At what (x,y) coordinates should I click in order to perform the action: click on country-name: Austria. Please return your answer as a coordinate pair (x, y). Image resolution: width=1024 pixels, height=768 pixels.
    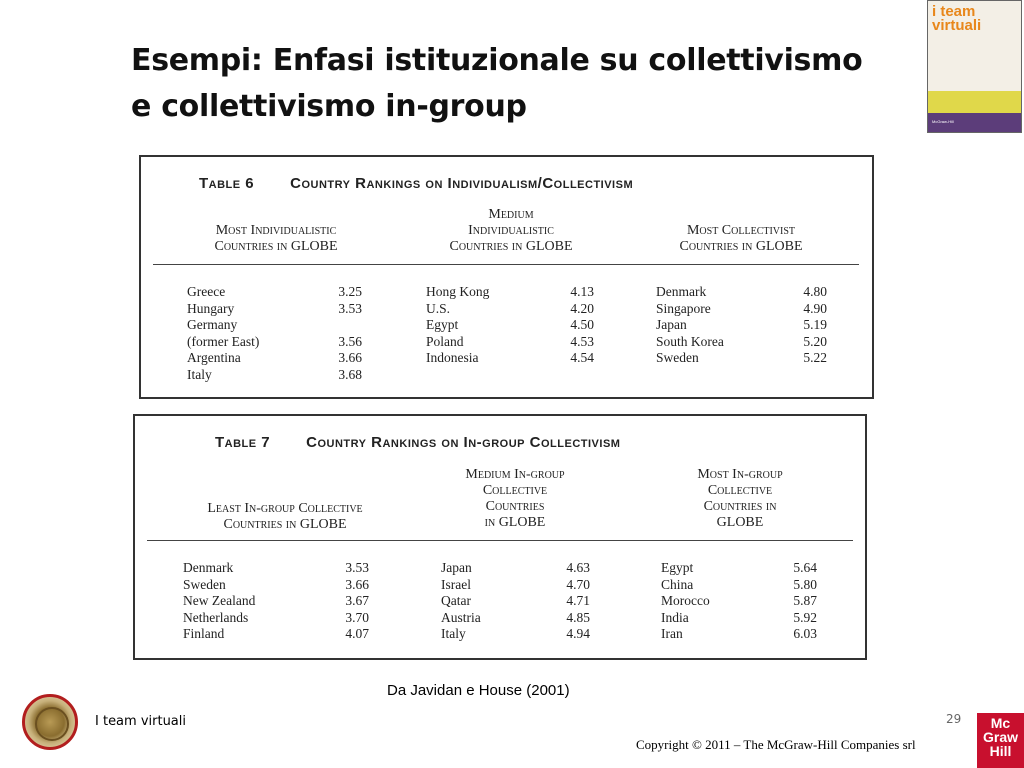
    Looking at the image, I should click on (461, 617).